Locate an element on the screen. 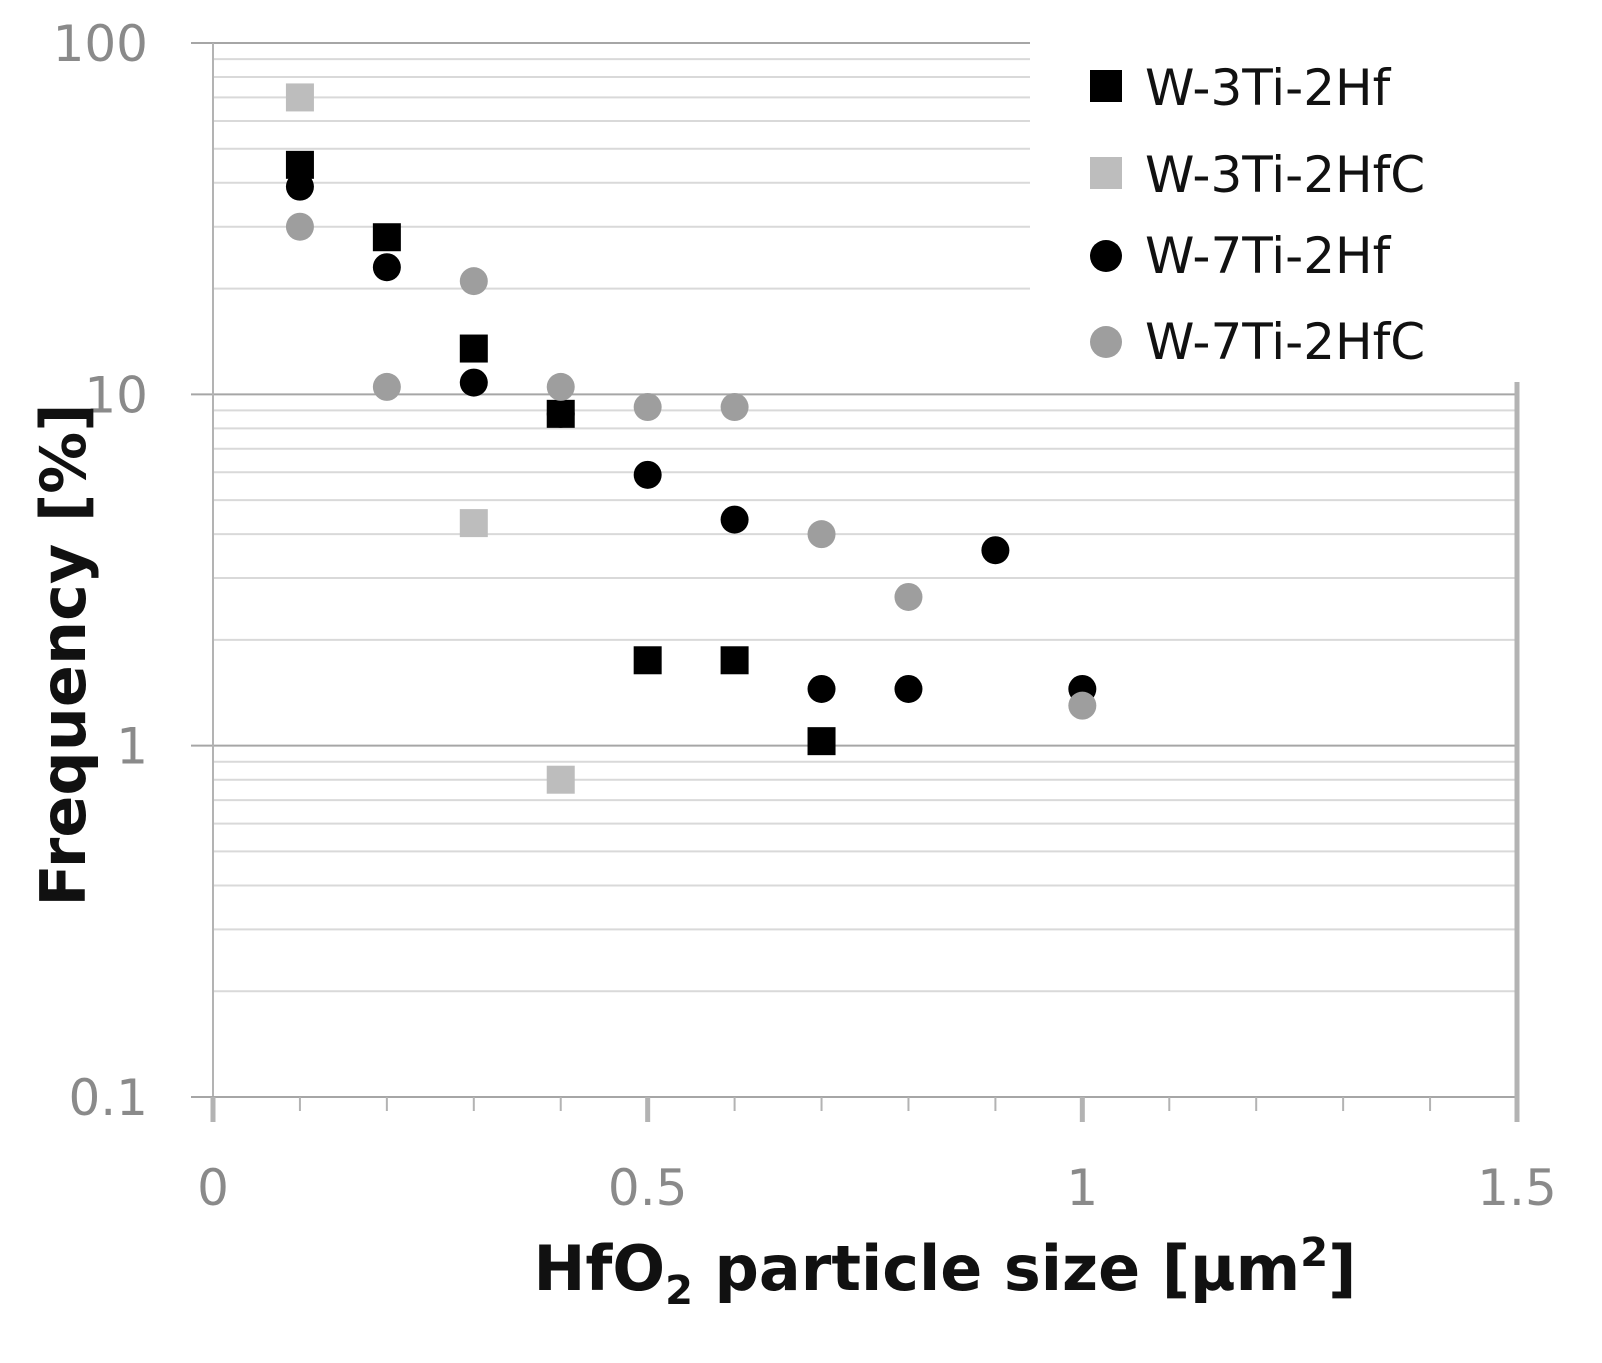  x-tick-label: 1.5 is located at coordinates (1517, 1188).